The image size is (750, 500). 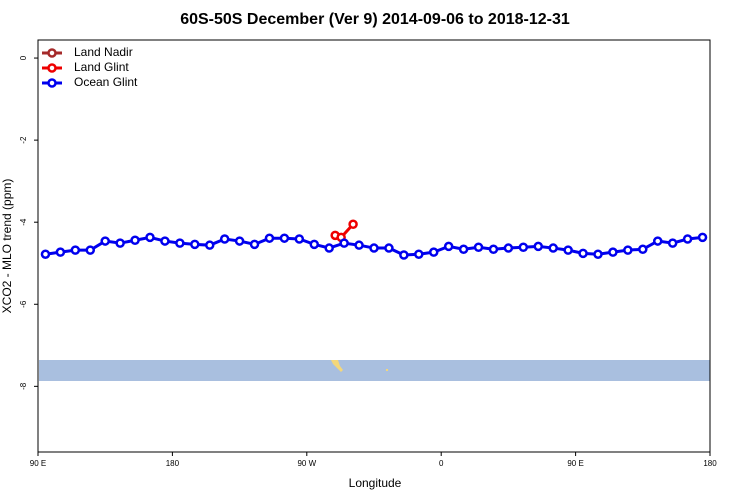 I want to click on y-tick-label: -8, so click(x=23, y=386).